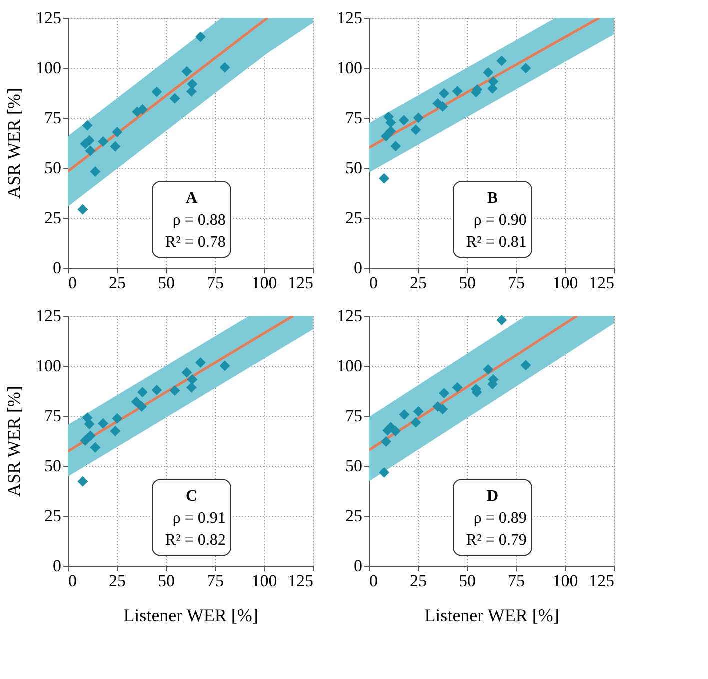 The image size is (708, 679). Describe the element at coordinates (500, 518) in the screenshot. I see `annotation: ρ = 0.89` at that location.